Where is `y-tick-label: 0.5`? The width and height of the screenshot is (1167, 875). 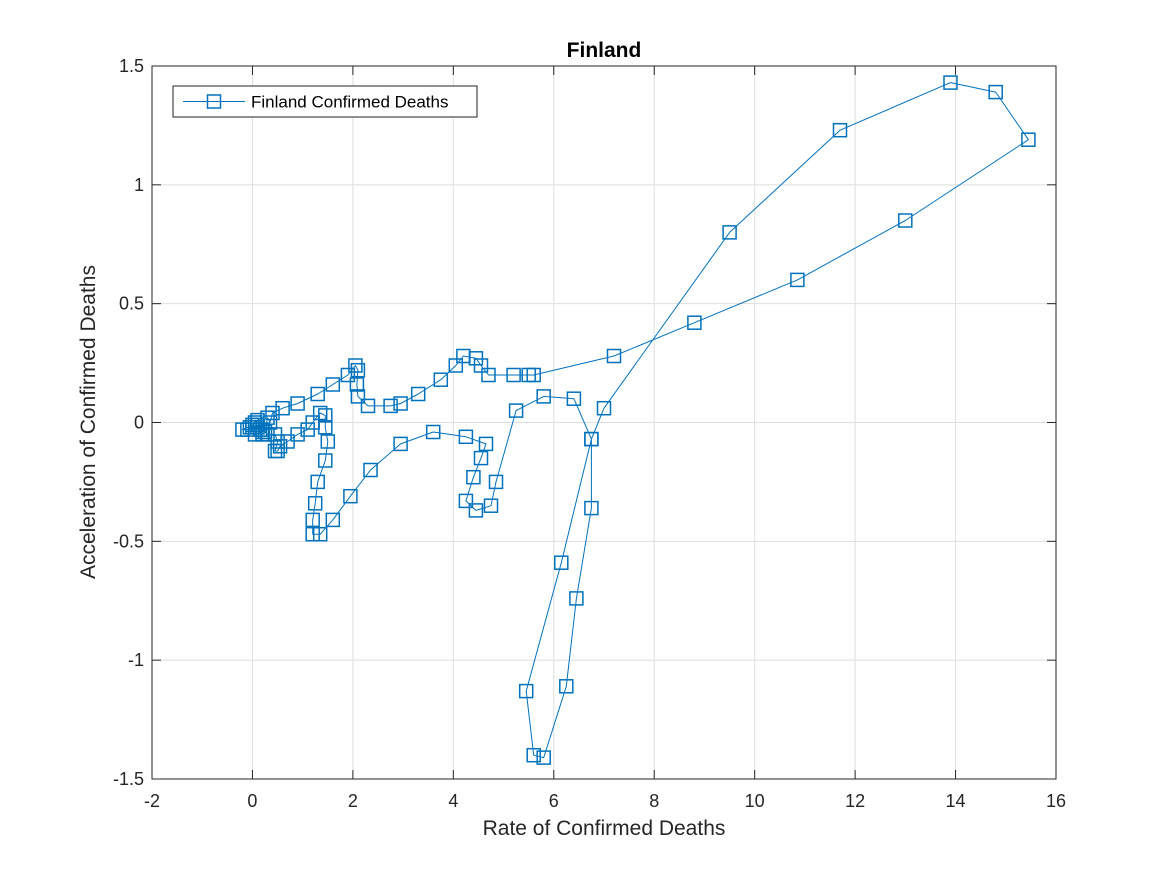
y-tick-label: 0.5 is located at coordinates (131, 304).